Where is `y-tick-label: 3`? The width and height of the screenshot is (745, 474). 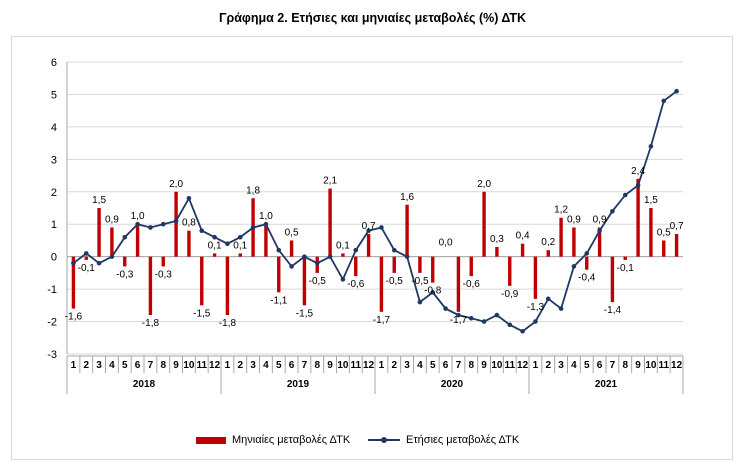
y-tick-label: 3 is located at coordinates (54, 160).